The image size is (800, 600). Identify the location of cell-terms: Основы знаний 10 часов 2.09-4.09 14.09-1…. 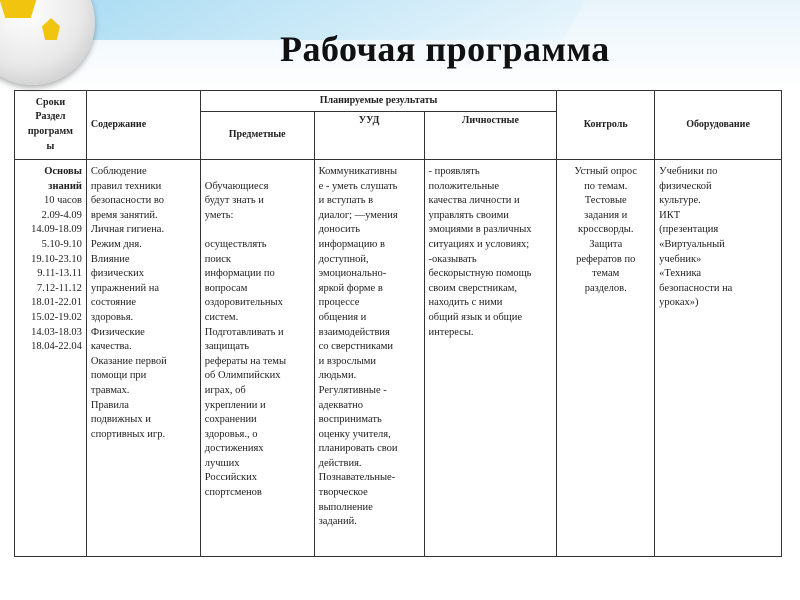
(50, 358).